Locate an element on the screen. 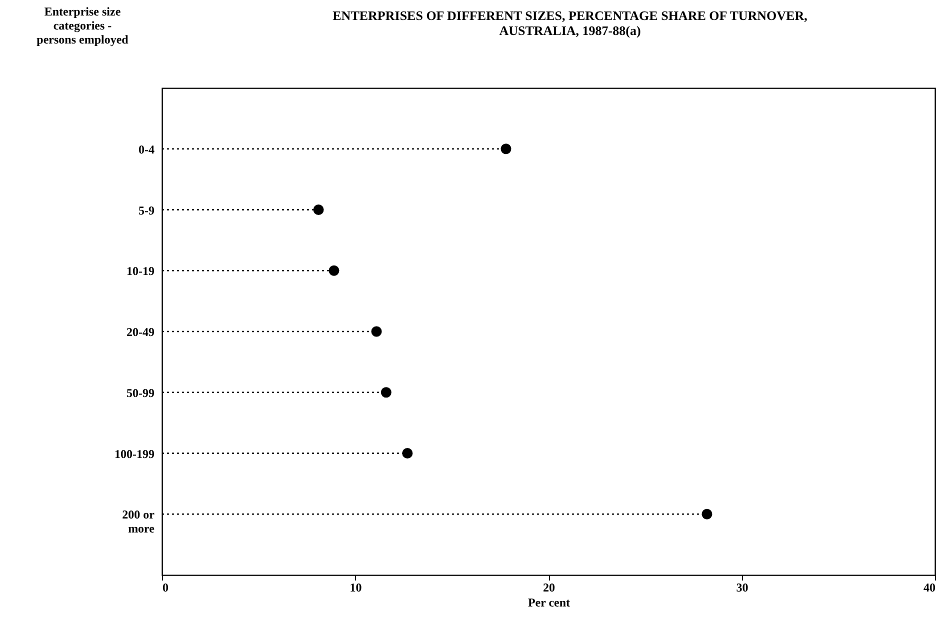  y-tick-label: 0-4 is located at coordinates (146, 149).